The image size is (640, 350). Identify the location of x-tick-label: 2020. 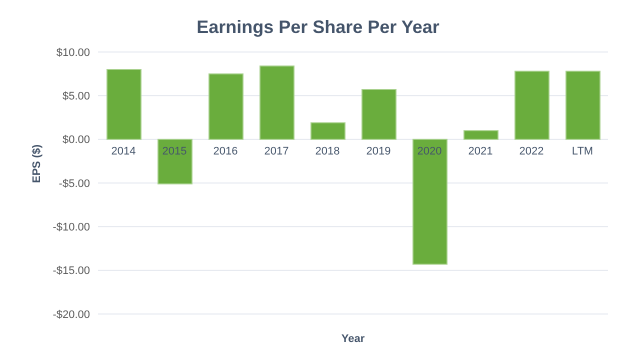
(429, 151).